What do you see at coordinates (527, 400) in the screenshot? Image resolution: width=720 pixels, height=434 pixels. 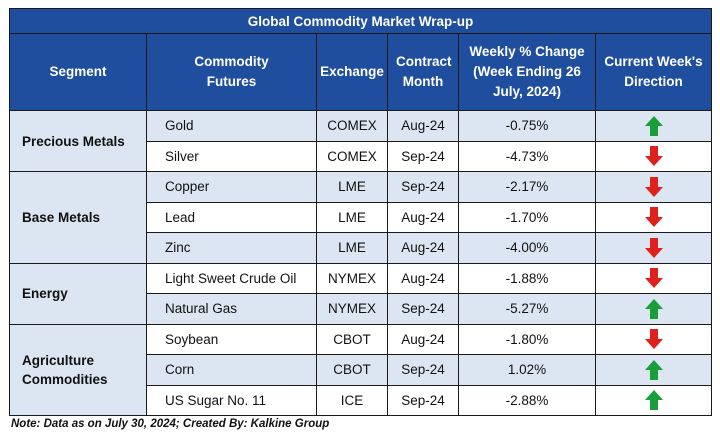 I see `weekly-change-cell: -2.88%` at bounding box center [527, 400].